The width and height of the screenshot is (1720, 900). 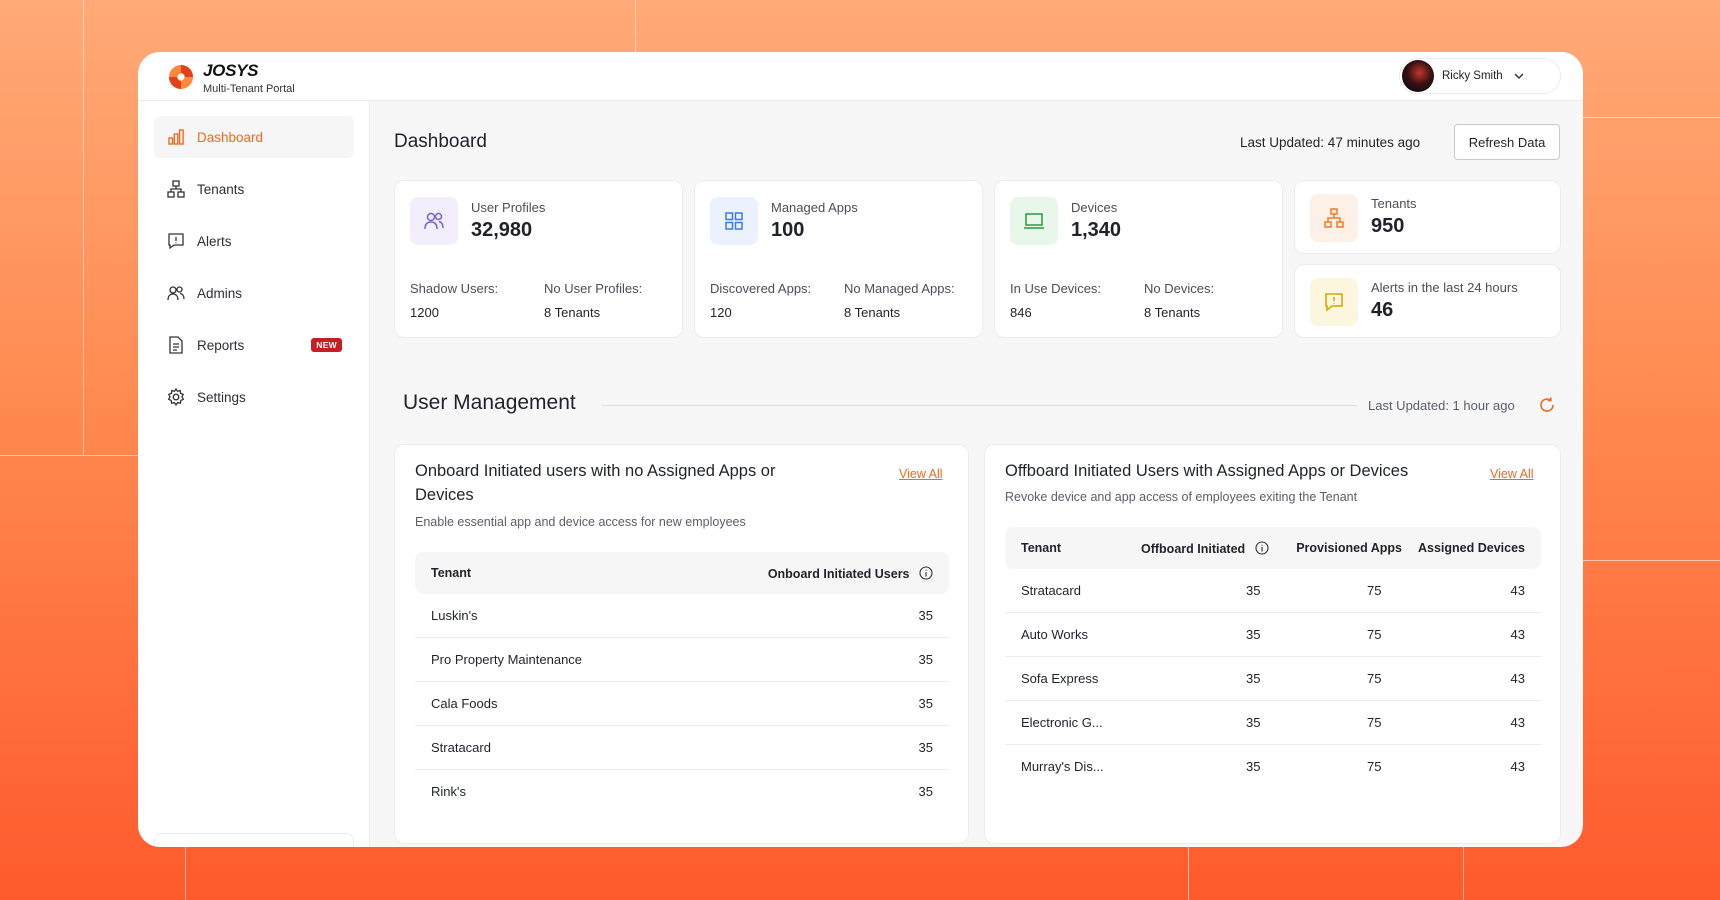 I want to click on sidebar-item-label: Tenants, so click(x=221, y=189).